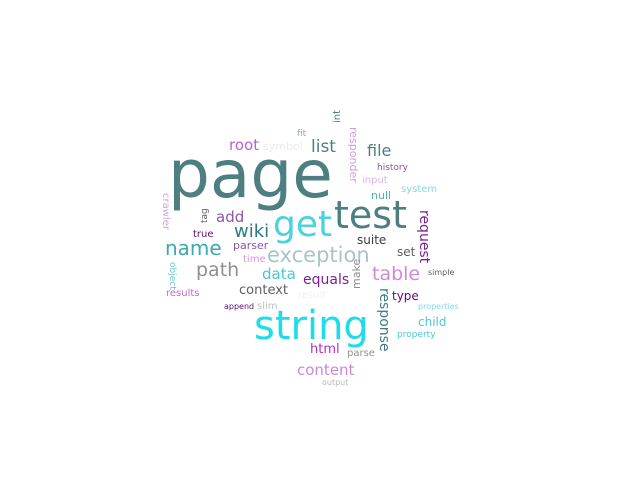  I want to click on word-type: type, so click(405, 296).